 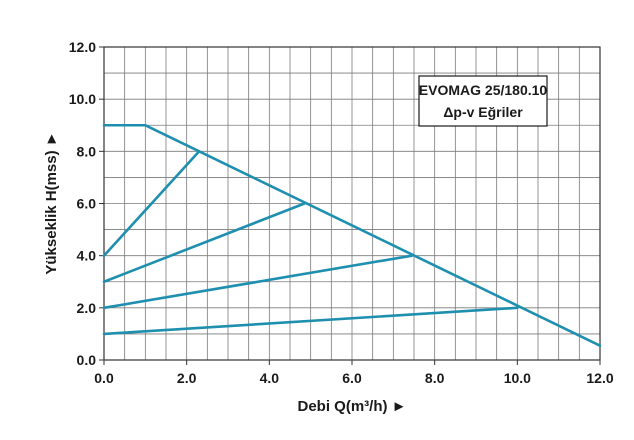 What do you see at coordinates (104, 378) in the screenshot?
I see `x-tick-label: 0.0` at bounding box center [104, 378].